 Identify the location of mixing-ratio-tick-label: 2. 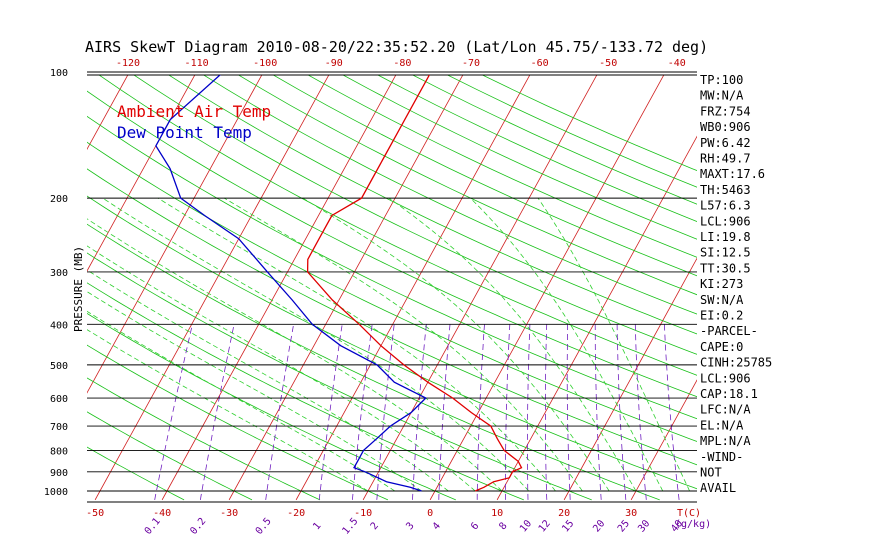
(375, 527).